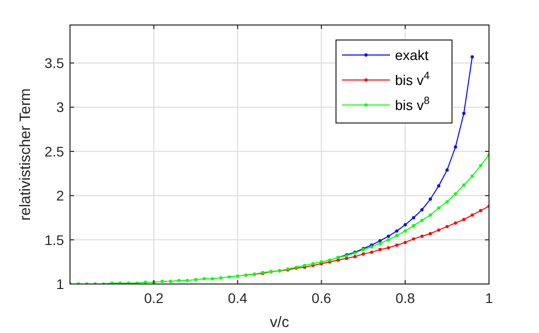 The width and height of the screenshot is (539, 333). What do you see at coordinates (54, 63) in the screenshot?
I see `y-tick-label: 3.5` at bounding box center [54, 63].